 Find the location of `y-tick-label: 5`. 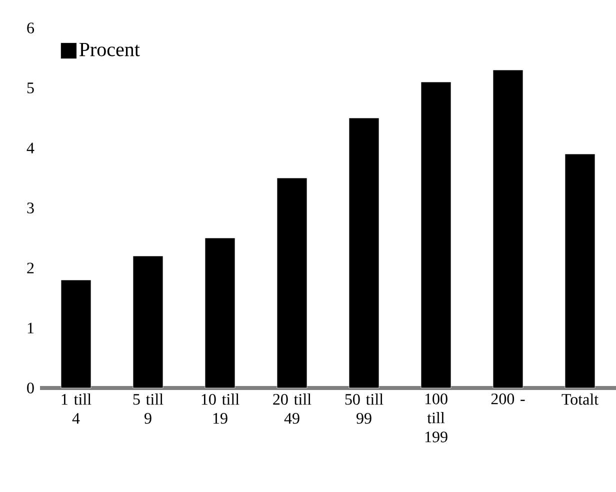

y-tick-label: 5 is located at coordinates (30, 88).